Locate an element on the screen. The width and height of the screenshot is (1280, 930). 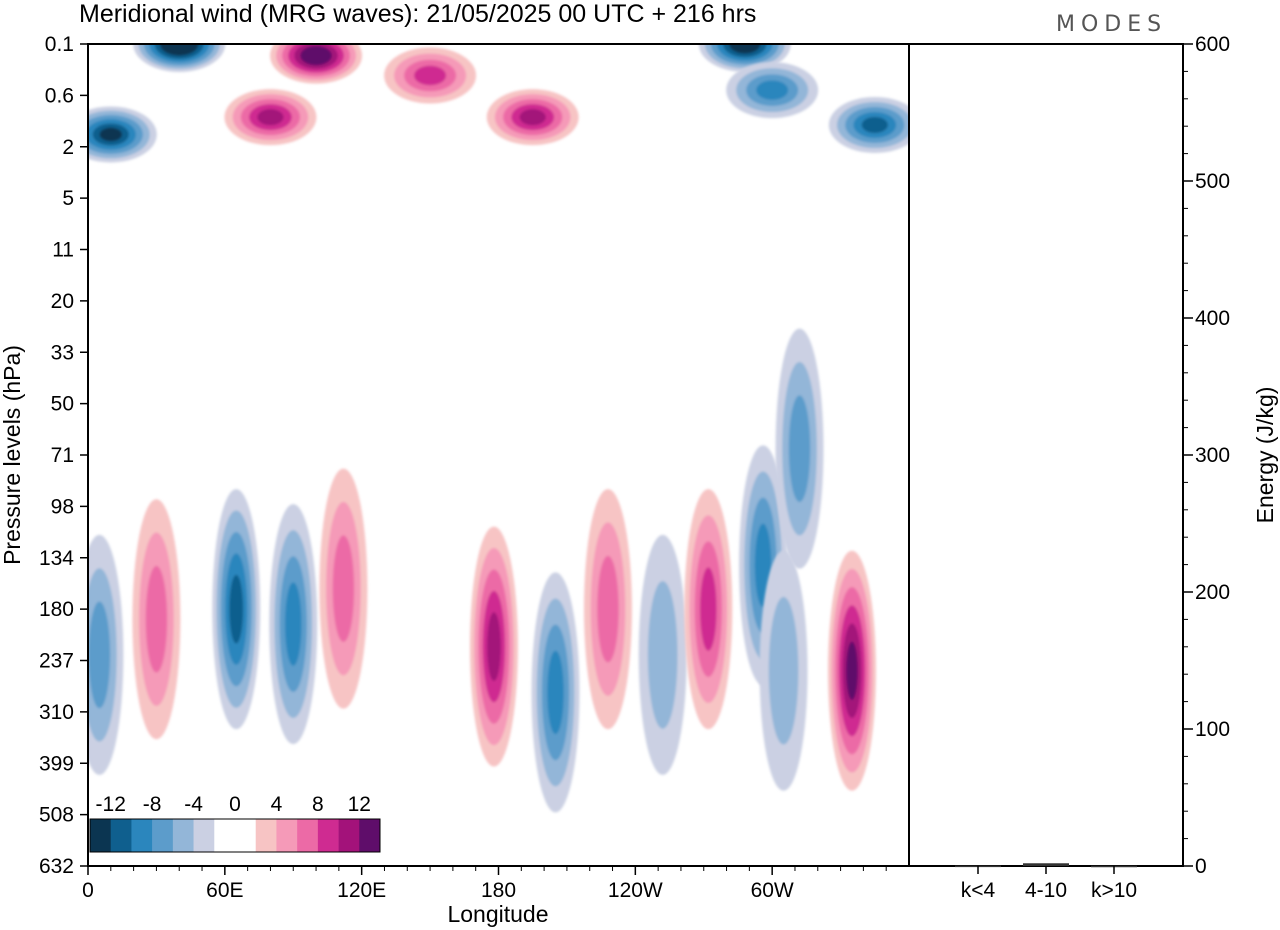
pressure-tick-label: 508 is located at coordinates (56, 815).